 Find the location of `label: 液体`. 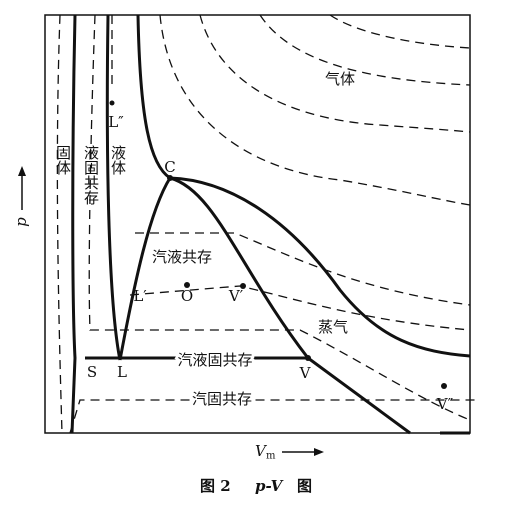

label: 液体 is located at coordinates (118, 160).